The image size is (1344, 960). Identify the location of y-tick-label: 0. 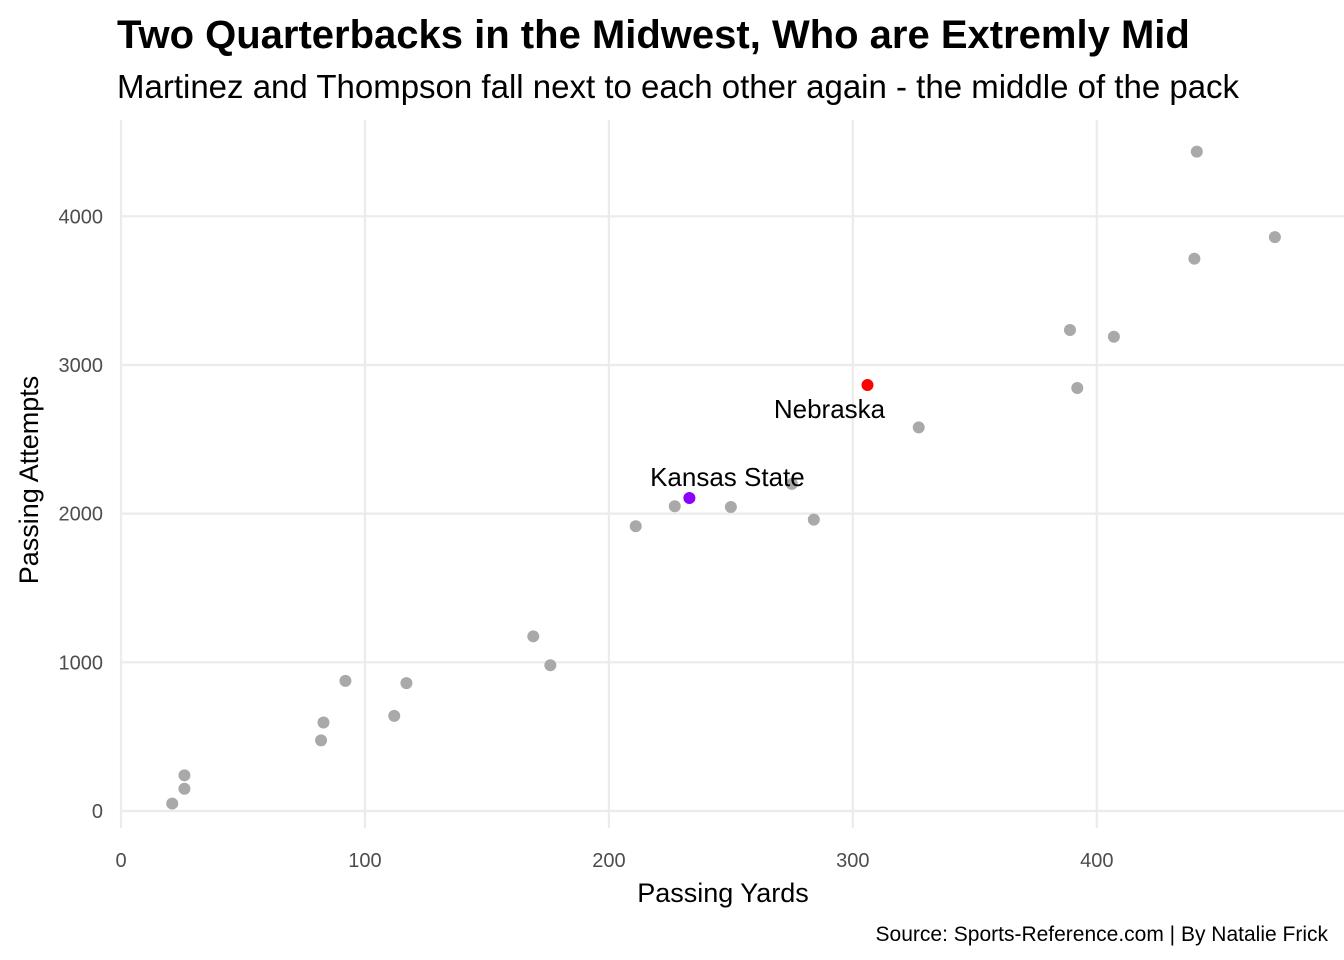
(97, 812).